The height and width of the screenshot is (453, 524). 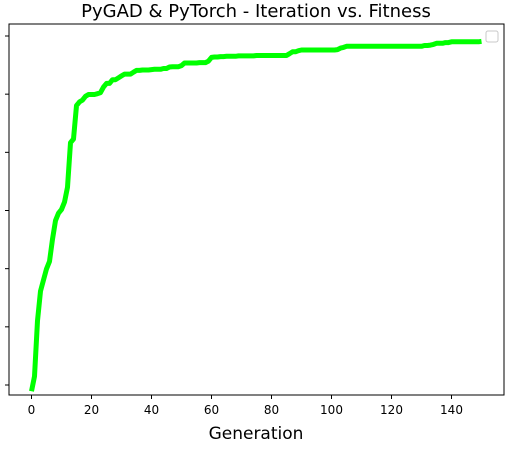 I want to click on chart-title: PyGAD & PyTorch - Iteration vs. Fitness, so click(x=256, y=11).